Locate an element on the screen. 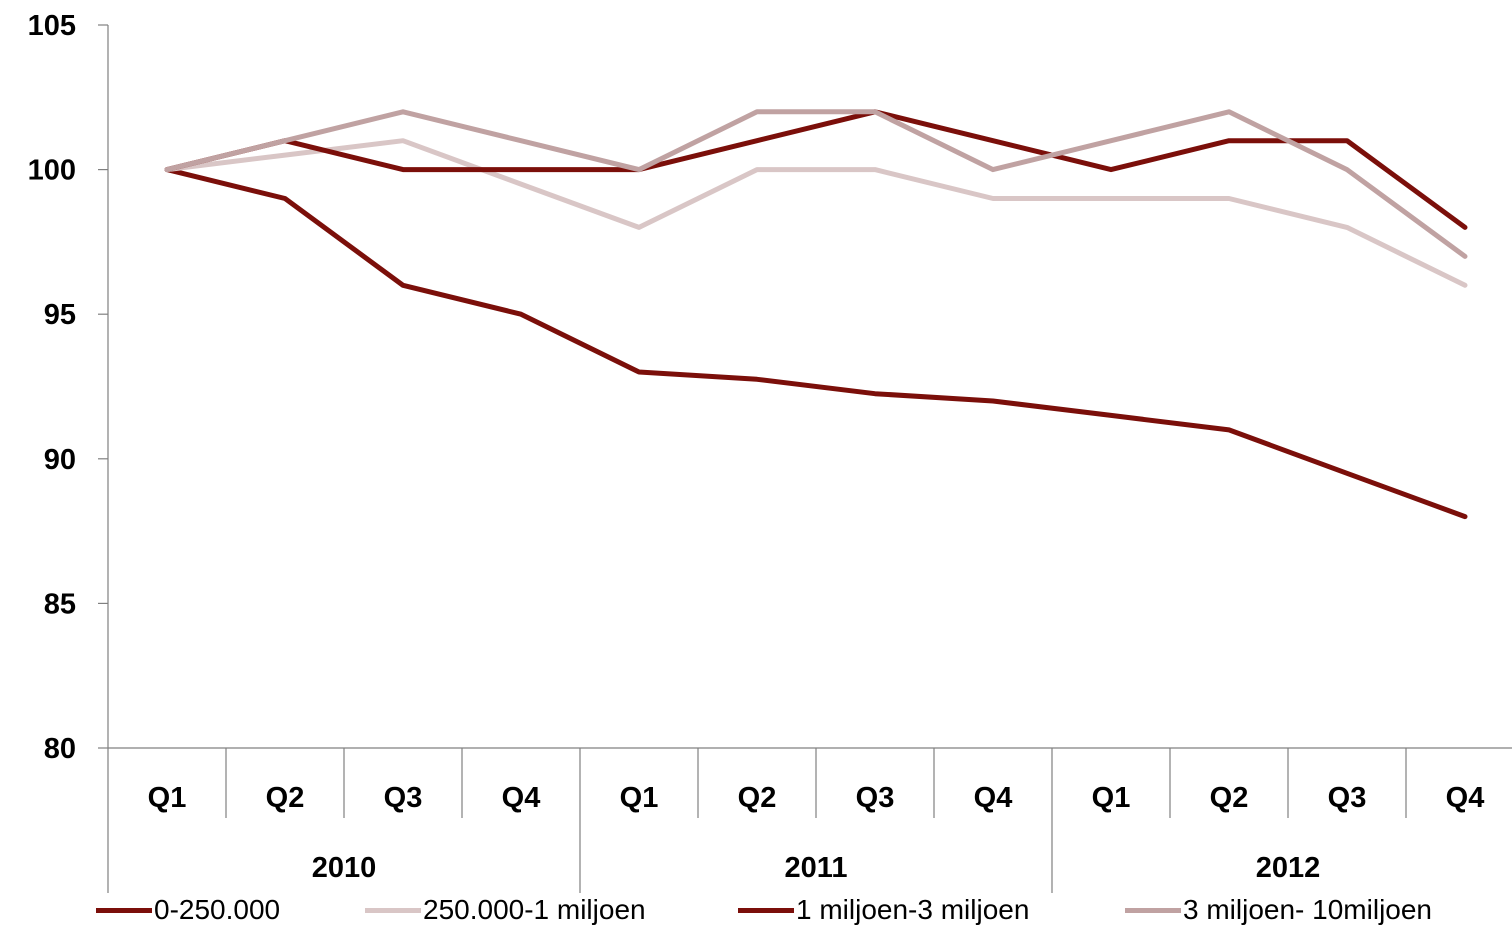  y-tick-label: 90 is located at coordinates (60, 460).